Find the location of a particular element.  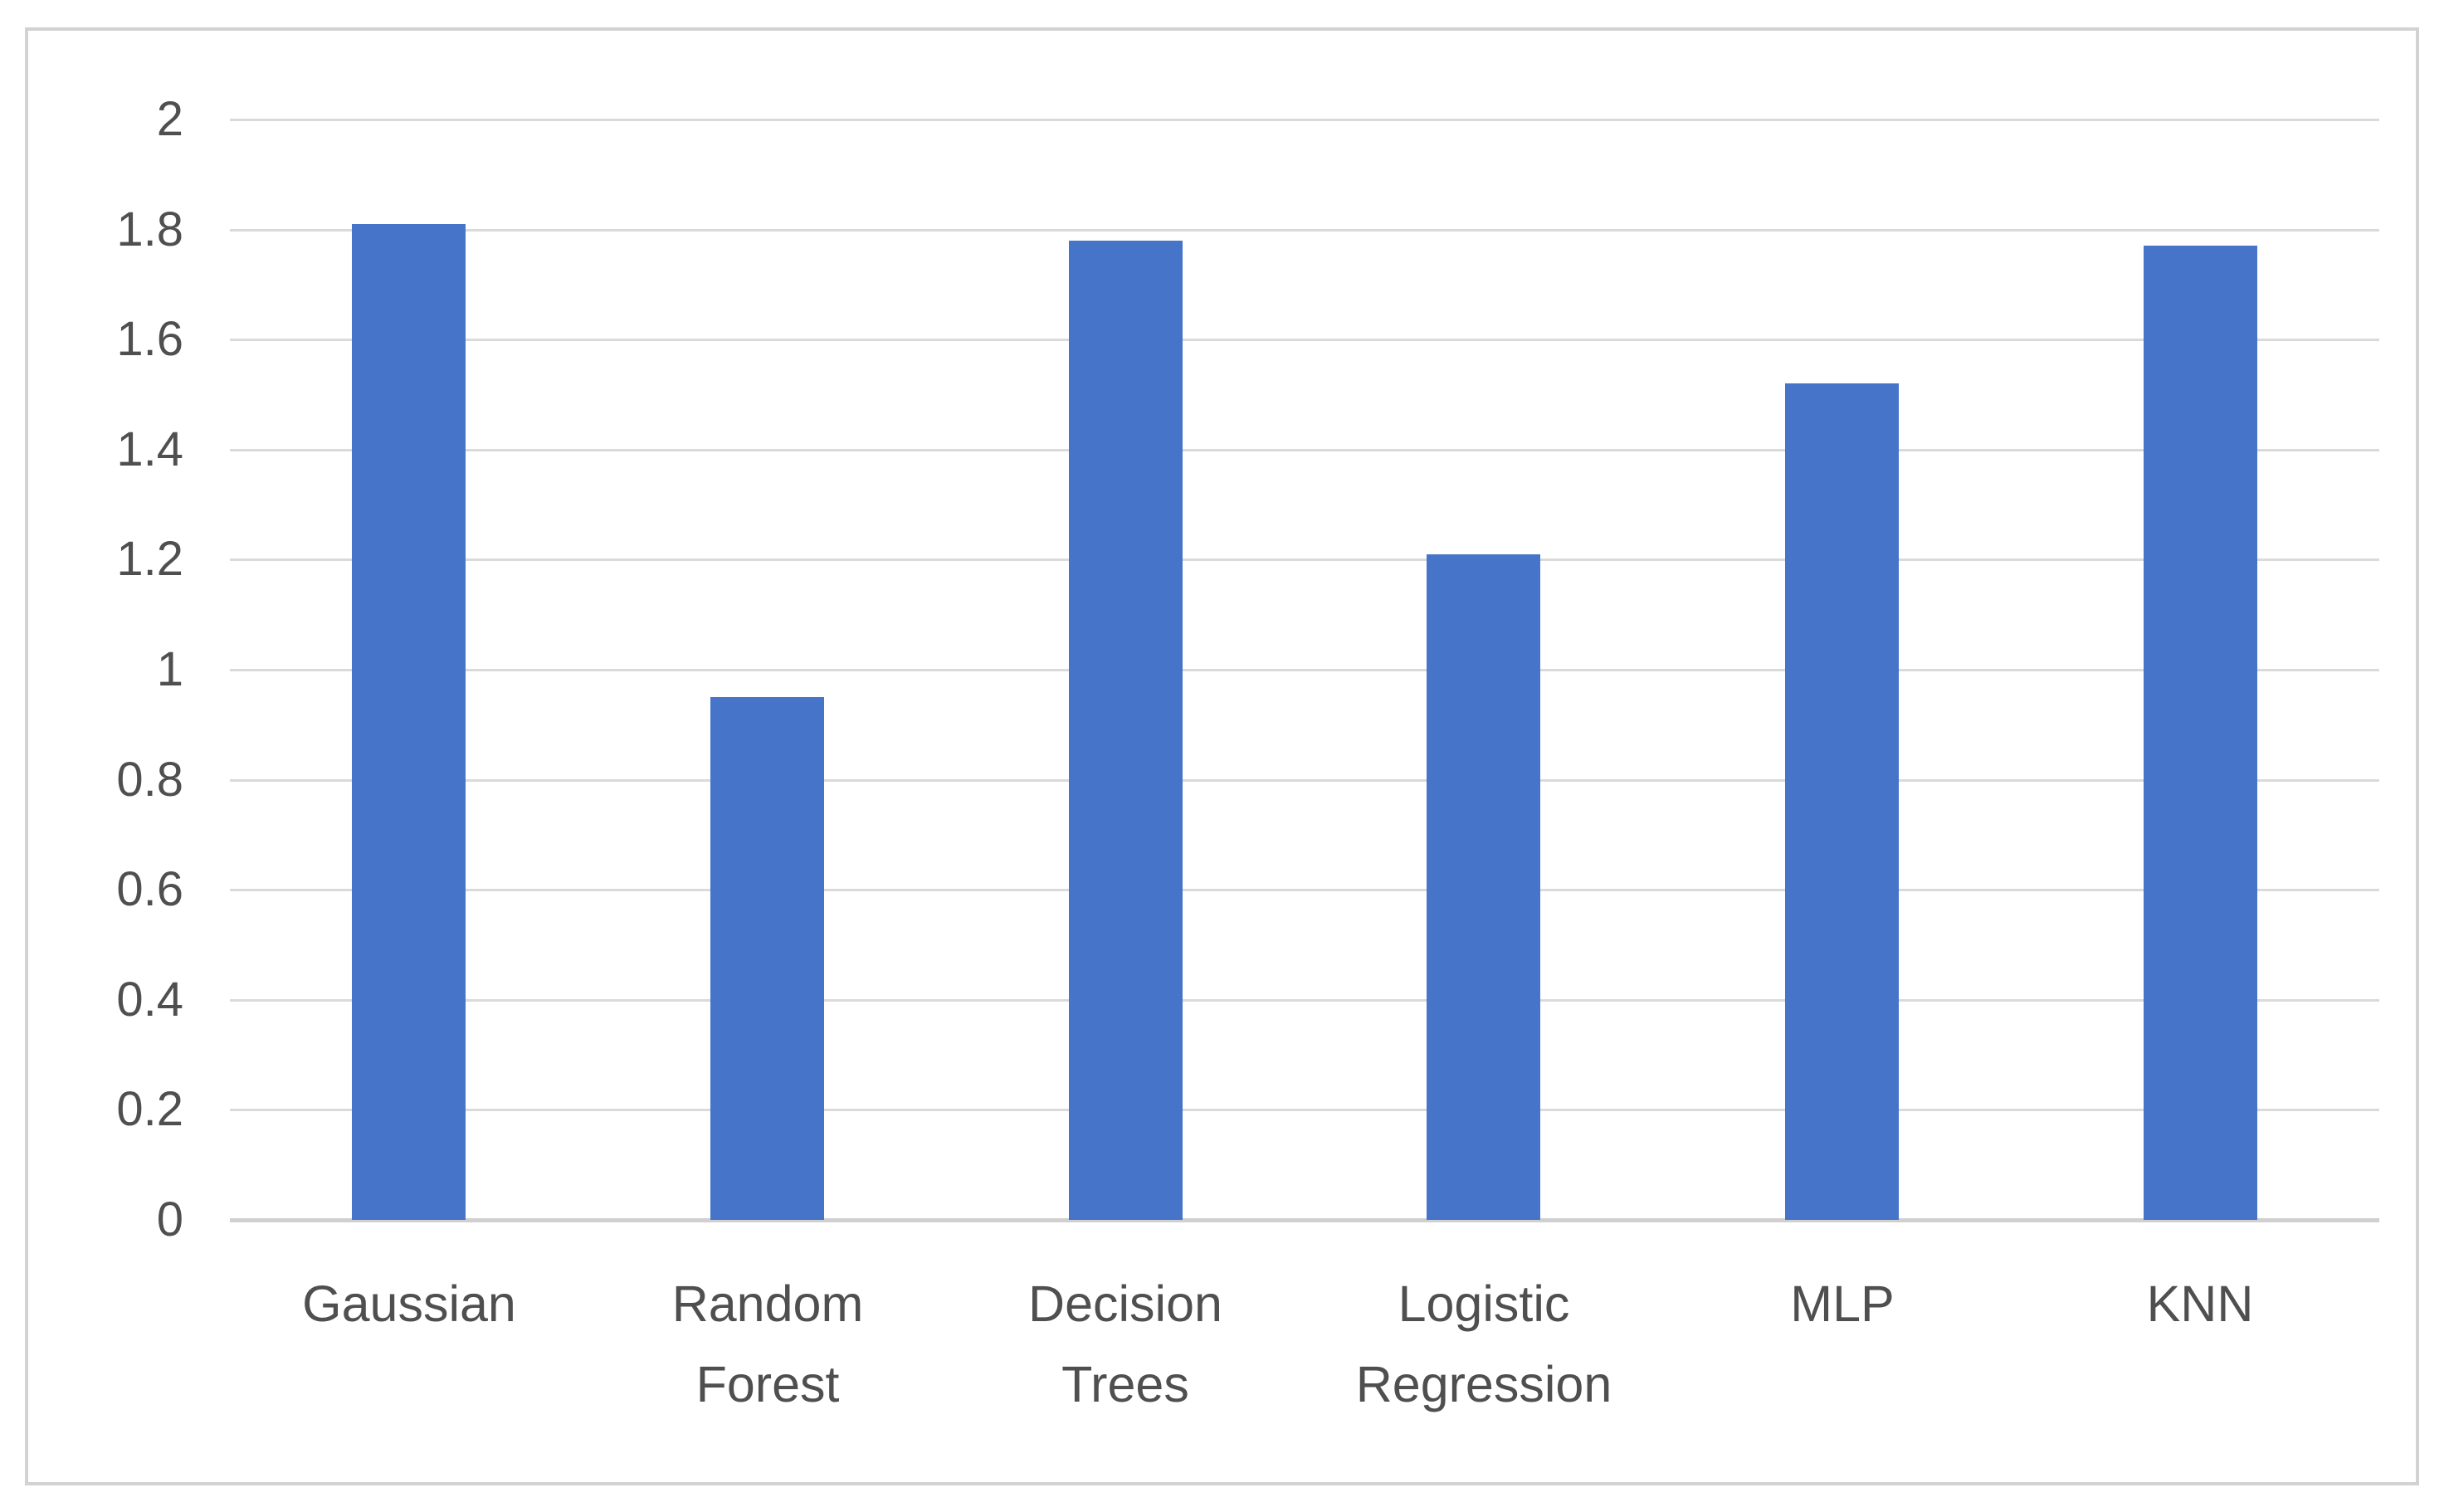

x-category-label: MLP is located at coordinates (1843, 1304).